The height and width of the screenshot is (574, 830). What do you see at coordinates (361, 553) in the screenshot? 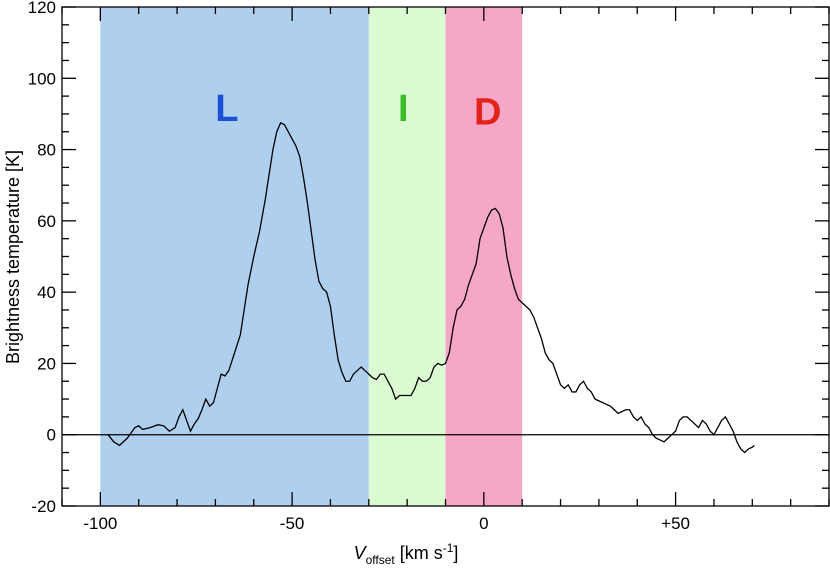
I see `x-axis-title-symbol: V` at bounding box center [361, 553].